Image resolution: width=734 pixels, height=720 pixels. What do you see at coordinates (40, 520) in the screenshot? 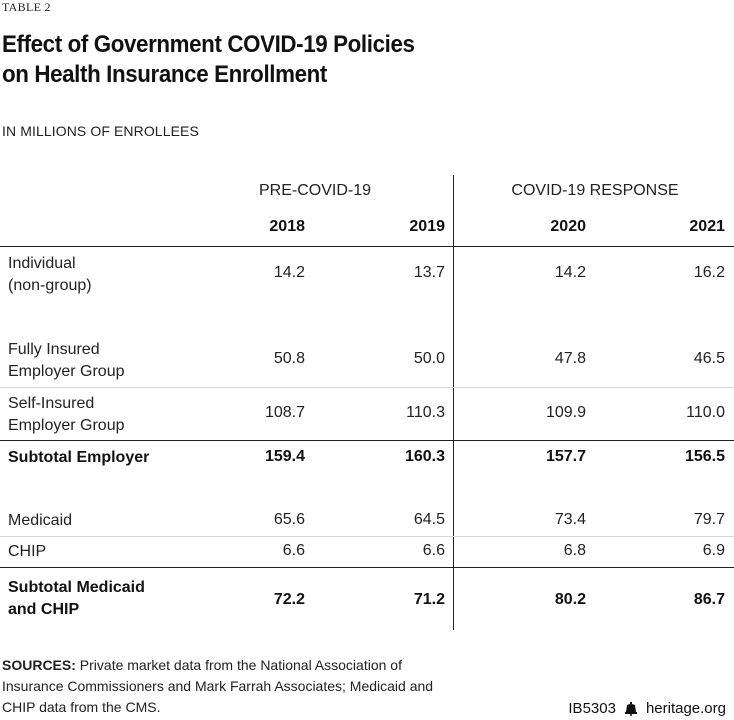
I see `row-label-medicaid: Medicaid` at bounding box center [40, 520].